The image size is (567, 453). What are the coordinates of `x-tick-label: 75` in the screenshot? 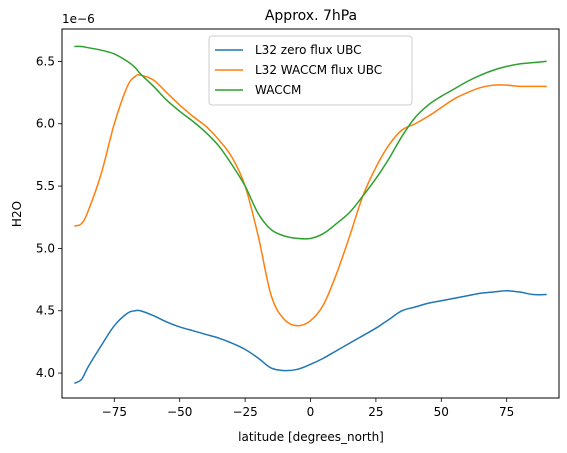 It's located at (506, 412).